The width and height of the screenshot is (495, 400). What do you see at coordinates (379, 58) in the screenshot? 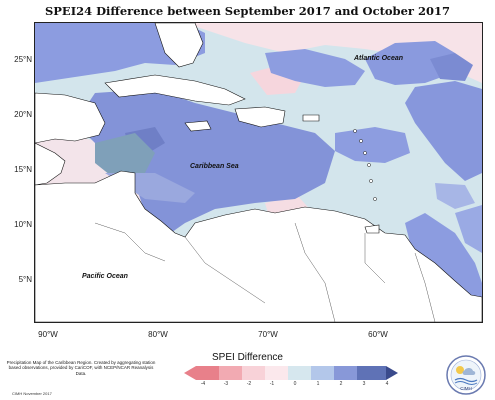
I see `atlantic-ocean-label: Atlantic Ocean` at bounding box center [379, 58].